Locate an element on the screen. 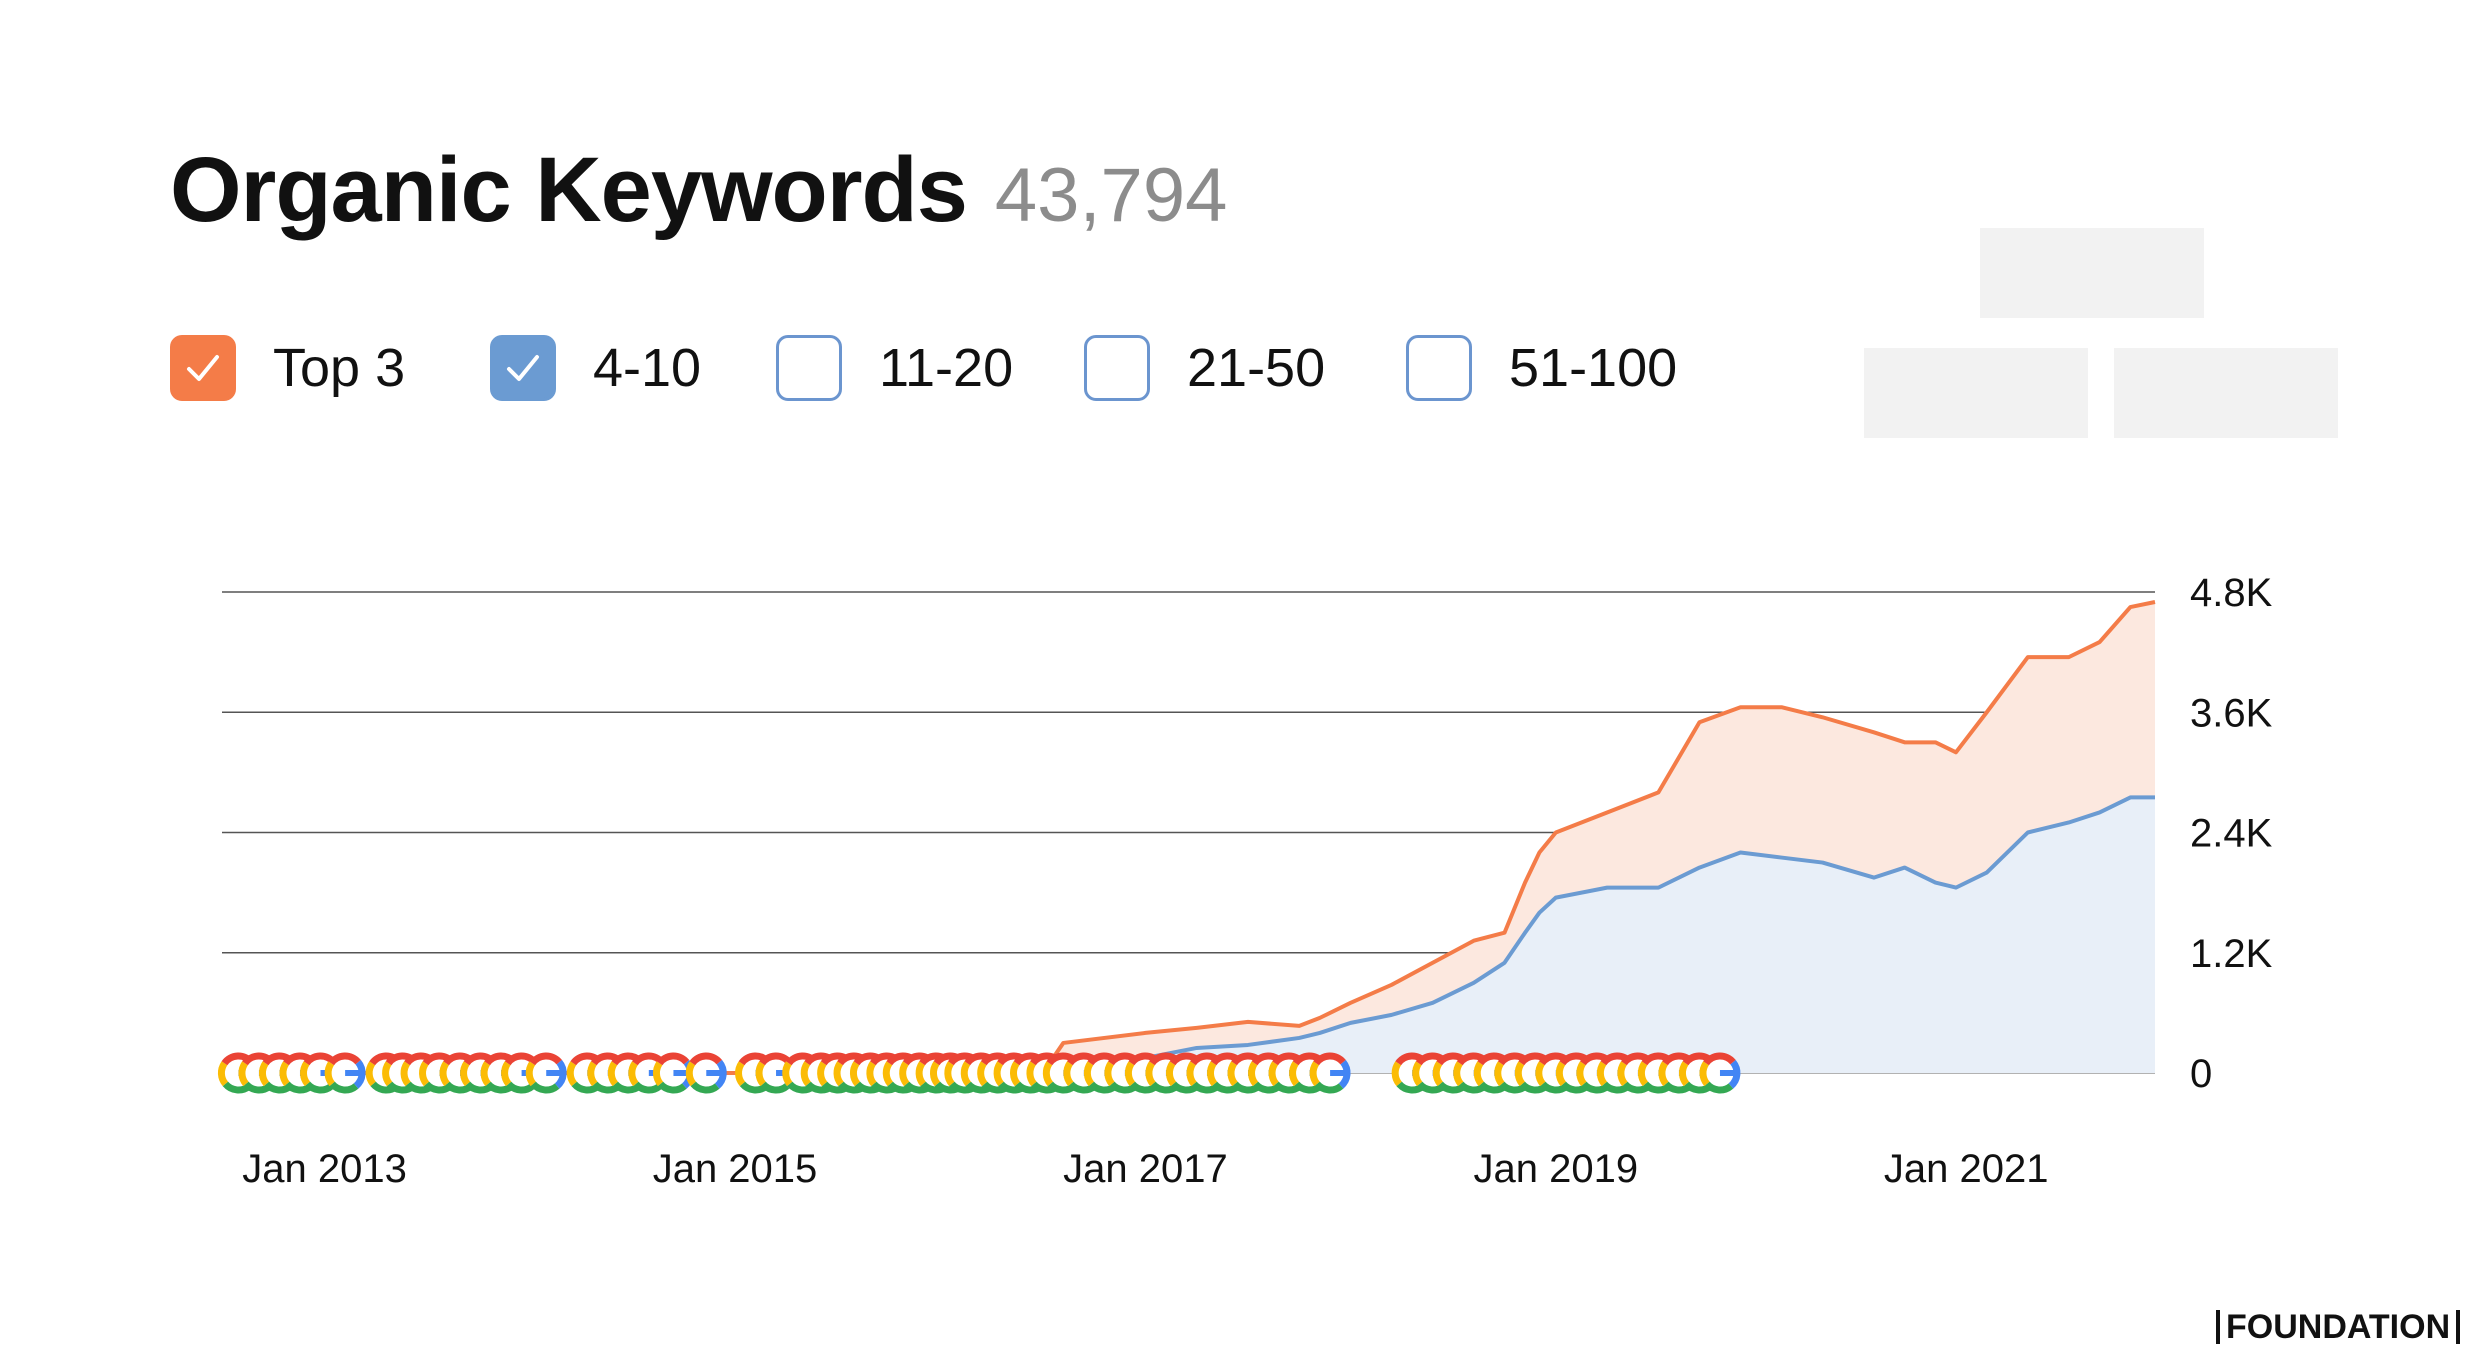 This screenshot has height=1370, width=2480. x-tick-label: Jan 2017 is located at coordinates (1145, 1169).